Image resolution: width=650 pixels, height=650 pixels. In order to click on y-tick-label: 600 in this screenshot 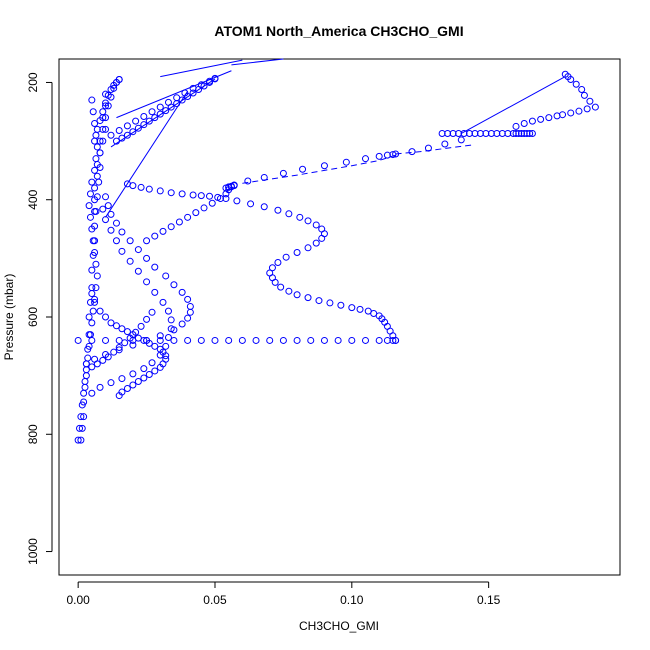, I will do `click(33, 317)`.